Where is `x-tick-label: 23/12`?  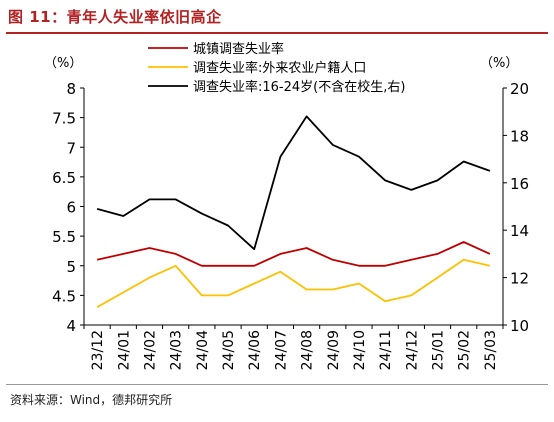
x-tick-label: 23/12 is located at coordinates (98, 350).